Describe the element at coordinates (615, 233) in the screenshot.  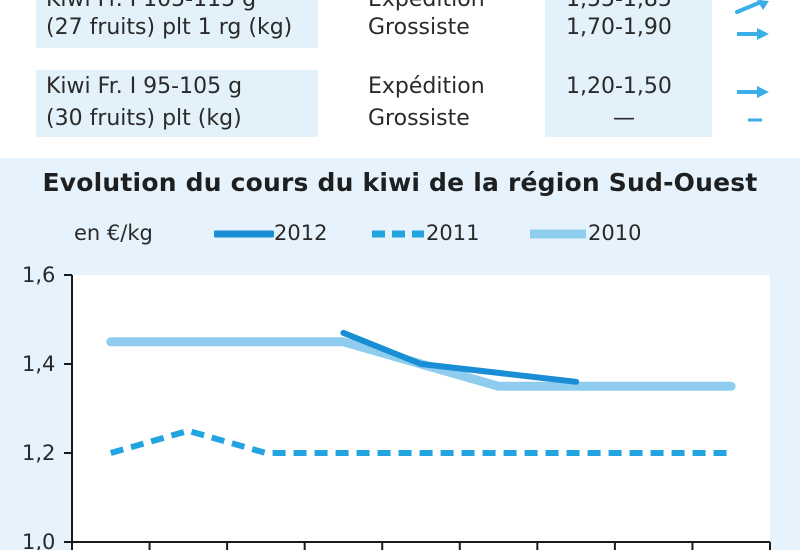
I see `legend-label: 2010` at that location.